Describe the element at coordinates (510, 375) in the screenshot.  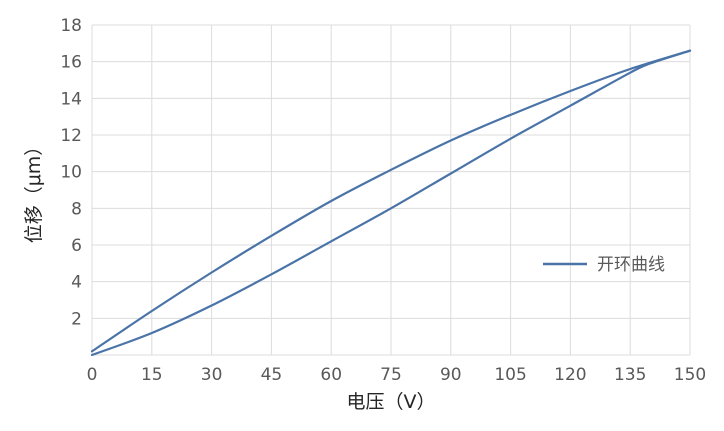
I see `x-tick-label: 105` at that location.